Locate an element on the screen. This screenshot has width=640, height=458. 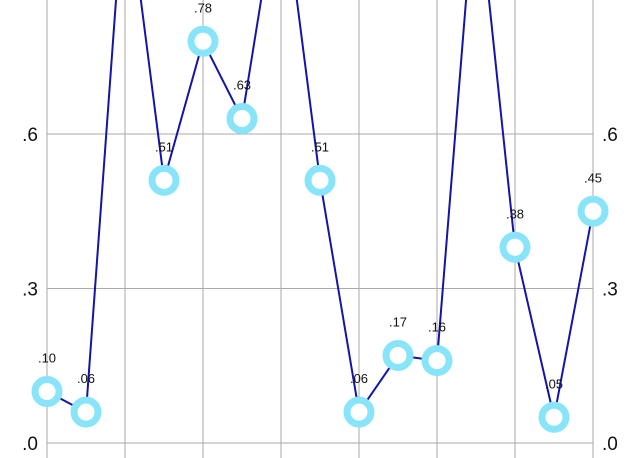
y-tick-label-right: .3 is located at coordinates (610, 290).